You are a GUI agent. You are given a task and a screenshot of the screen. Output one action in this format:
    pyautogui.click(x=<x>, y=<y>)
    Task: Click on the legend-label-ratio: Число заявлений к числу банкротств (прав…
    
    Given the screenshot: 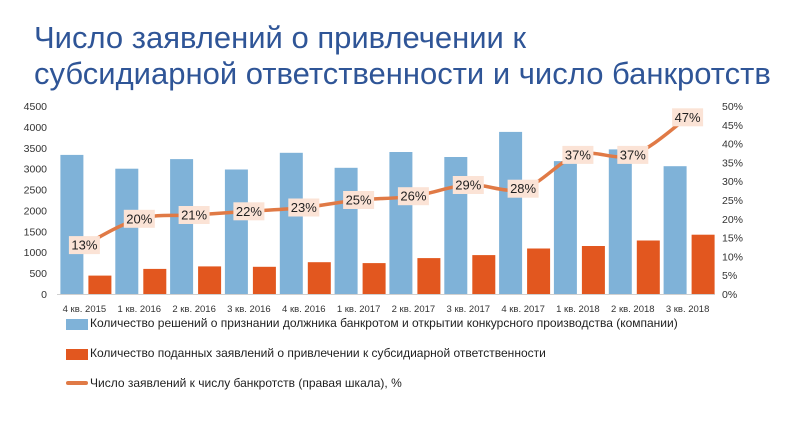 What is the action you would take?
    pyautogui.click(x=246, y=383)
    